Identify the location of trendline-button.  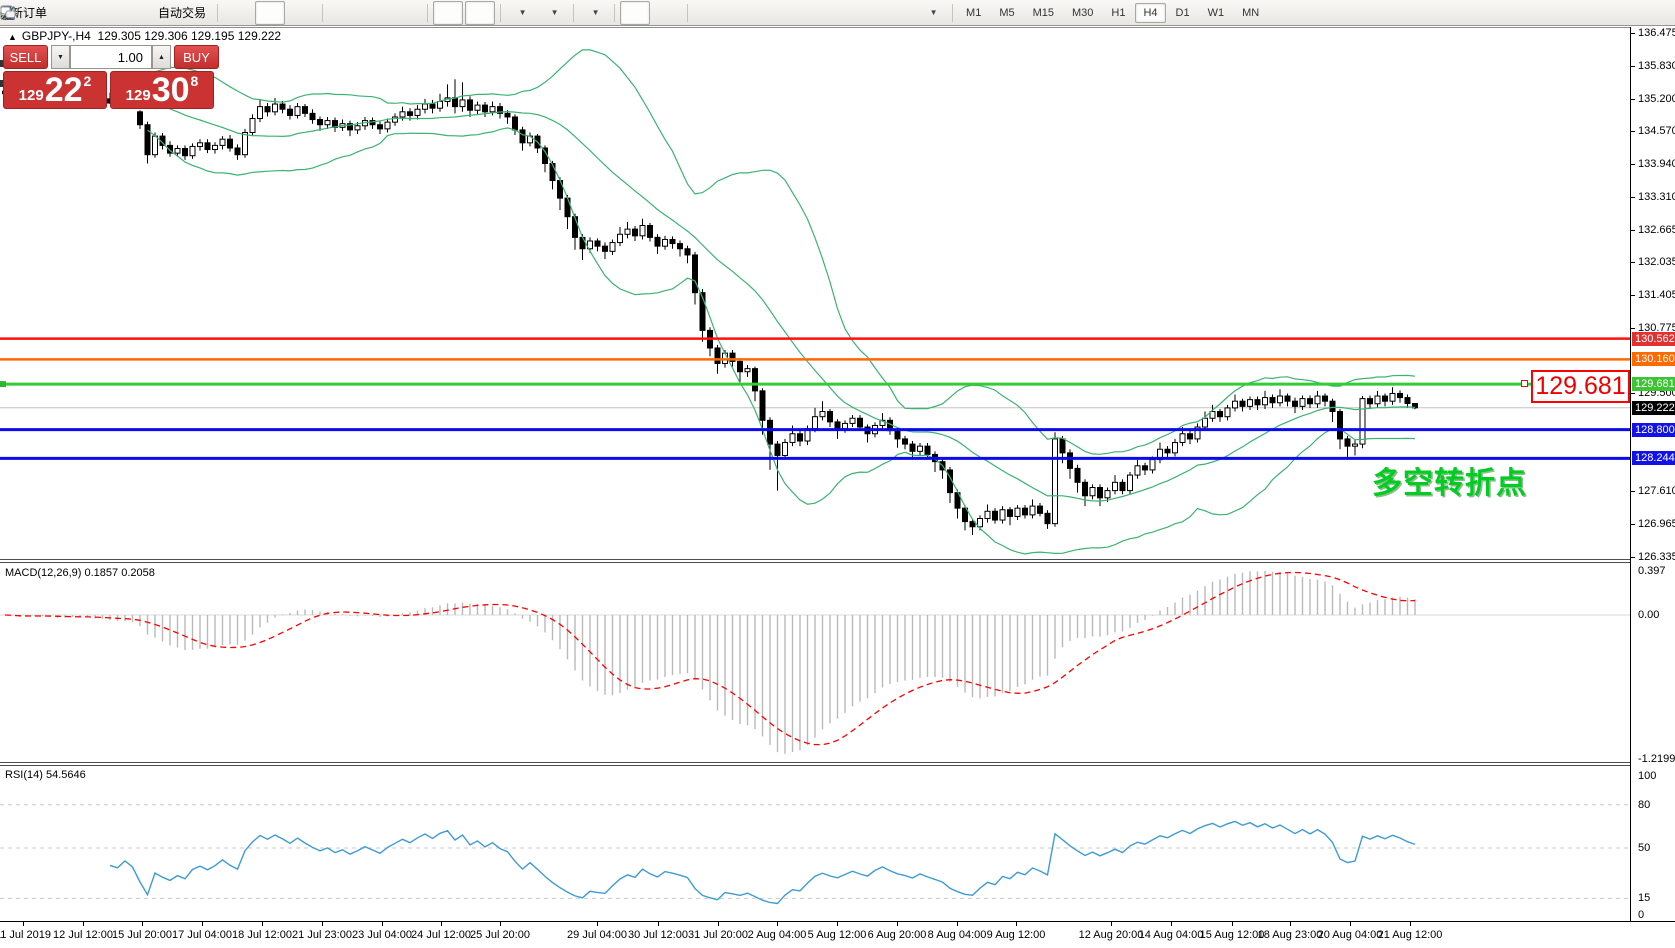
(394, 13).